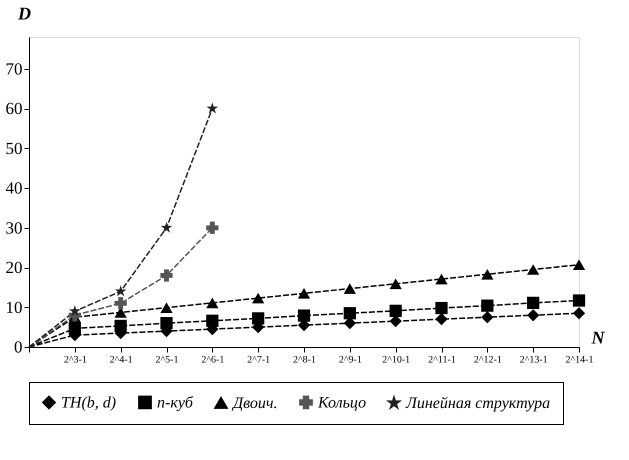 Image resolution: width=629 pixels, height=460 pixels. I want to click on y-tick-label: 70, so click(14, 68).